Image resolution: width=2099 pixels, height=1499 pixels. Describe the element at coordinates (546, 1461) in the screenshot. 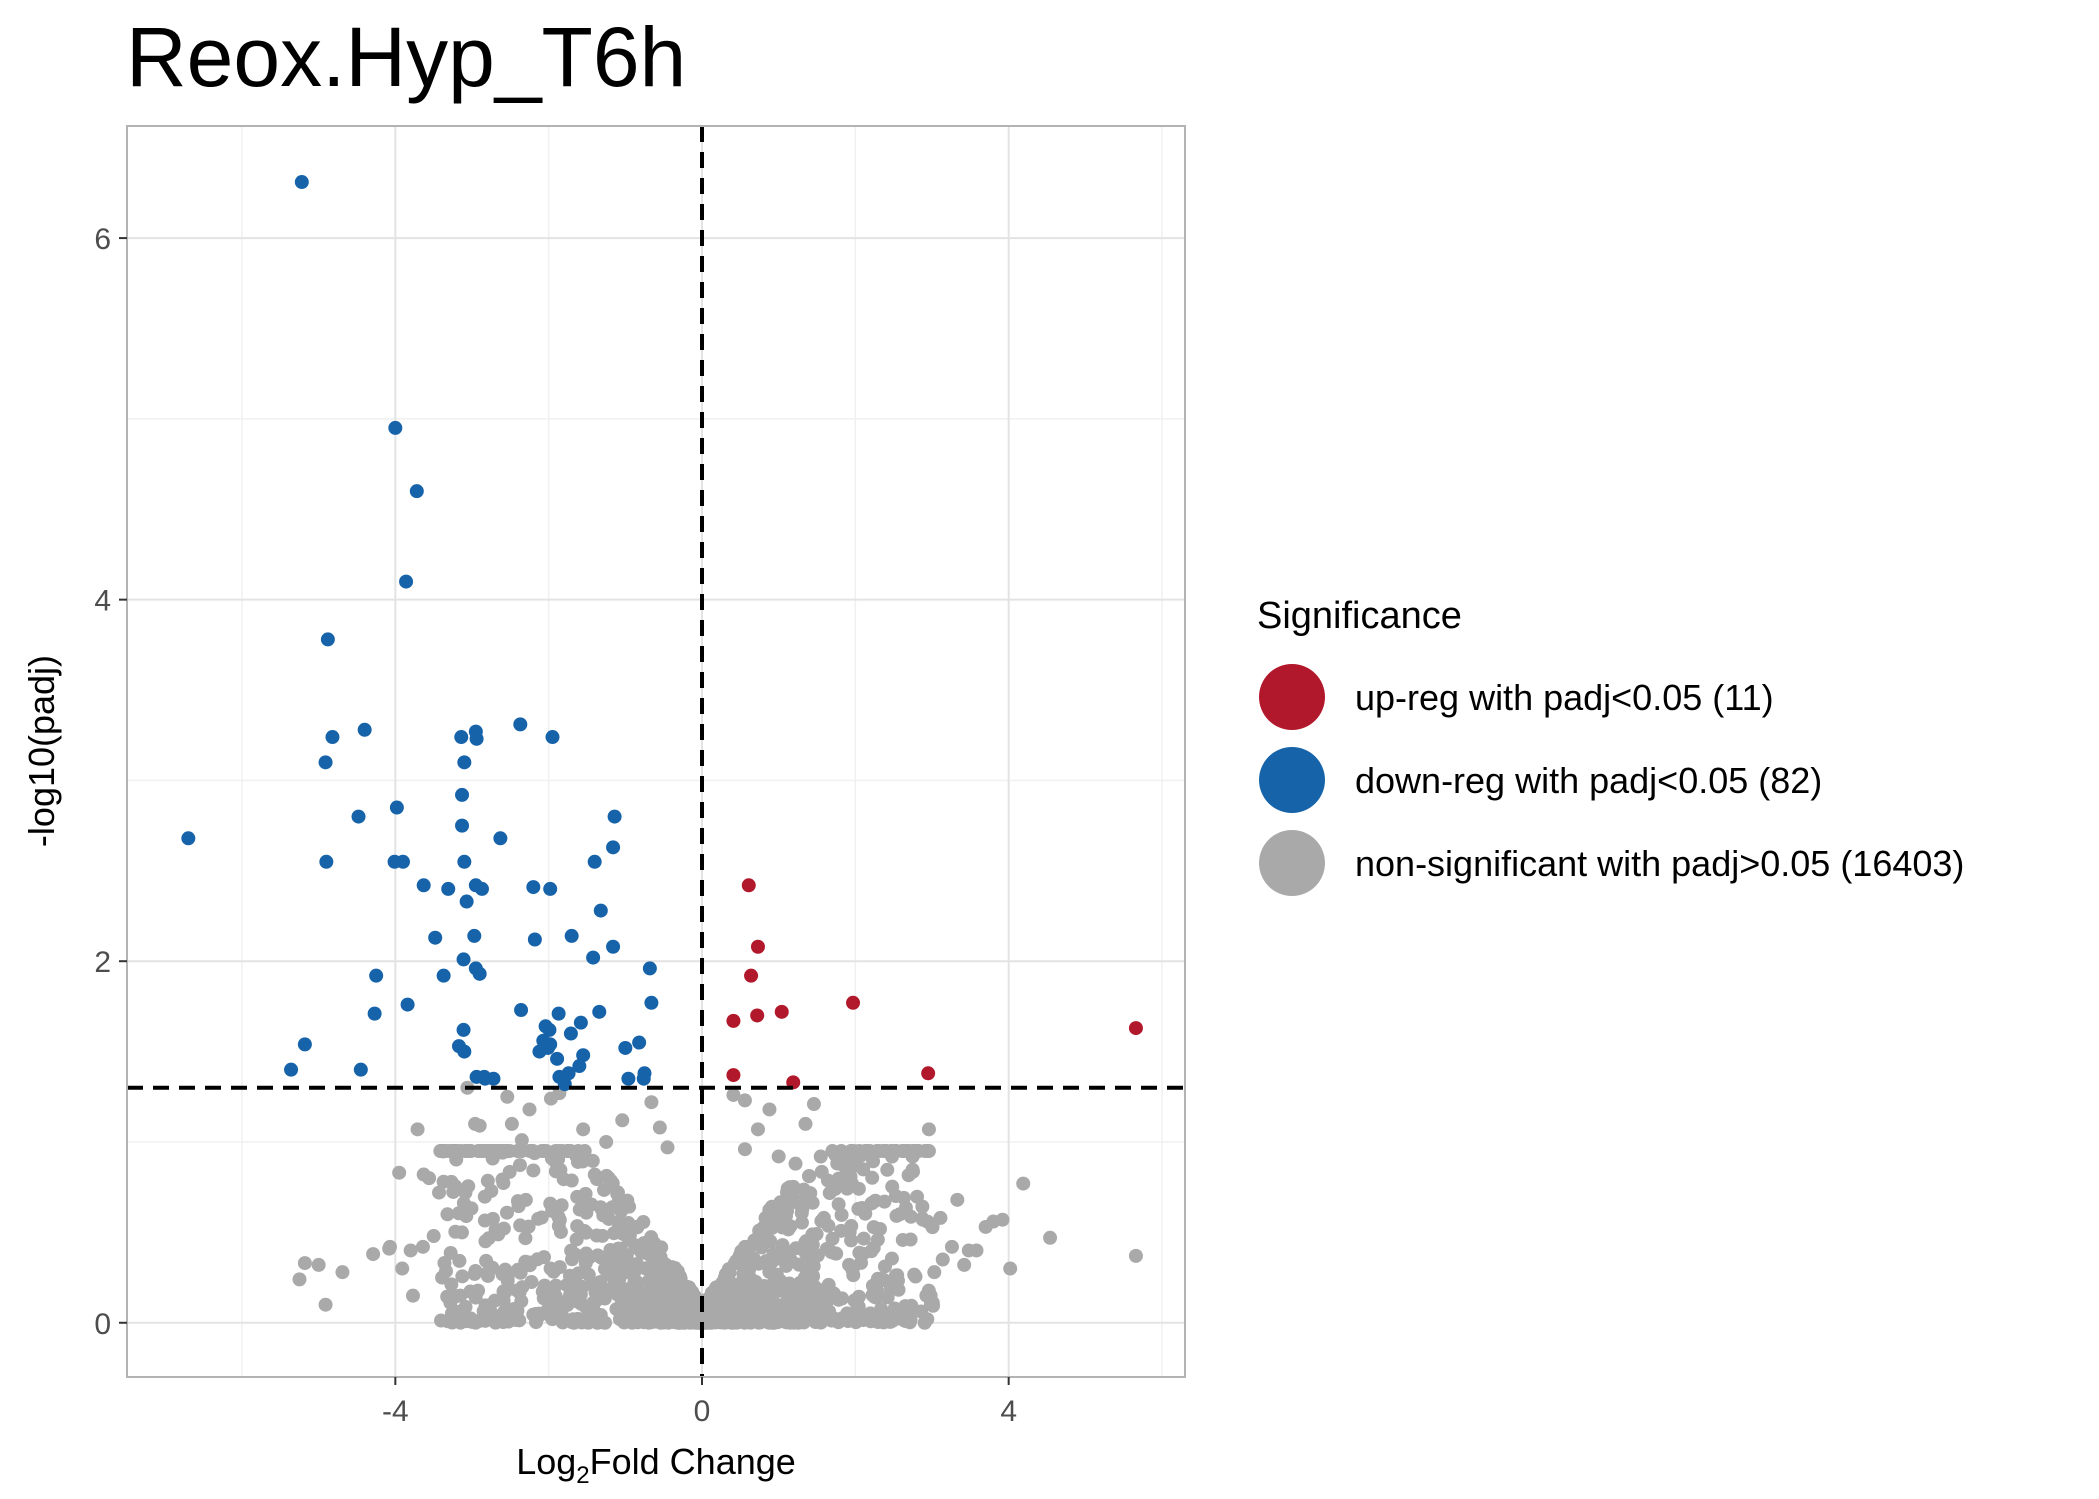

I see `x-axis-label-prefix: Log` at that location.